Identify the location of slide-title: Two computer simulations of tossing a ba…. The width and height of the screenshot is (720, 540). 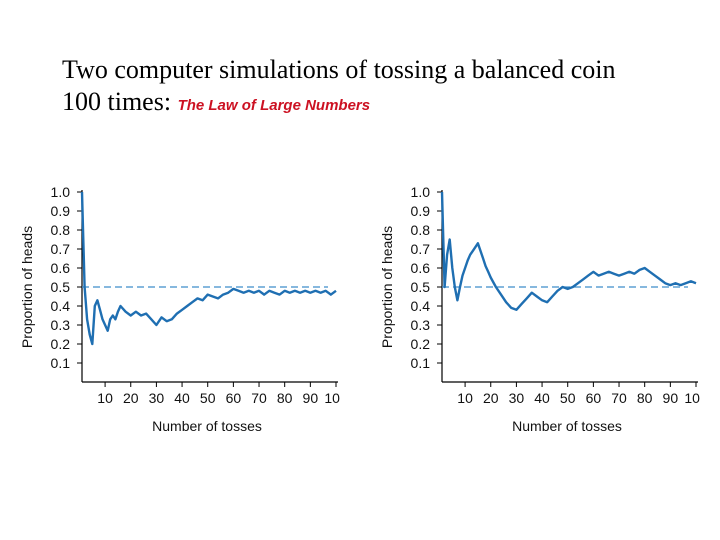
(382, 88).